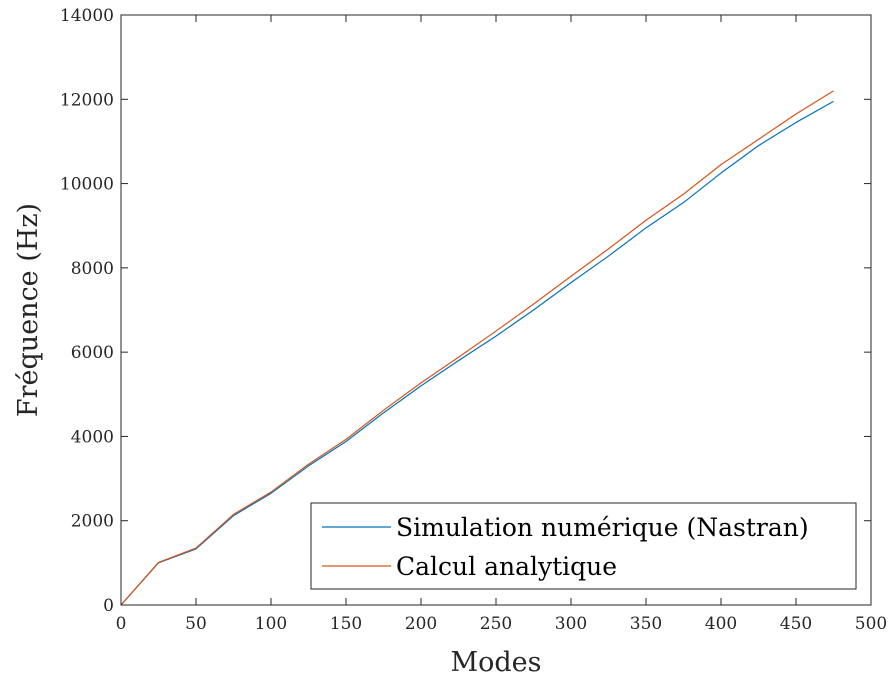 Image resolution: width=891 pixels, height=682 pixels. I want to click on y-tick-label: 4000, so click(92, 437).